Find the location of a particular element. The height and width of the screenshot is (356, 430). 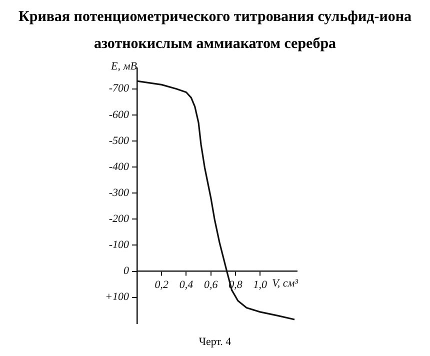

x-tick-label: 0,6 is located at coordinates (211, 284).